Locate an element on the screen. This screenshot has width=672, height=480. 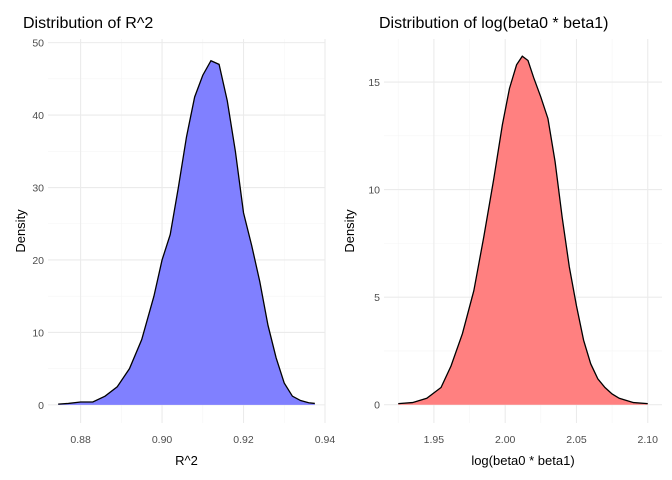
x-tick-label: 1.95 is located at coordinates (434, 440).